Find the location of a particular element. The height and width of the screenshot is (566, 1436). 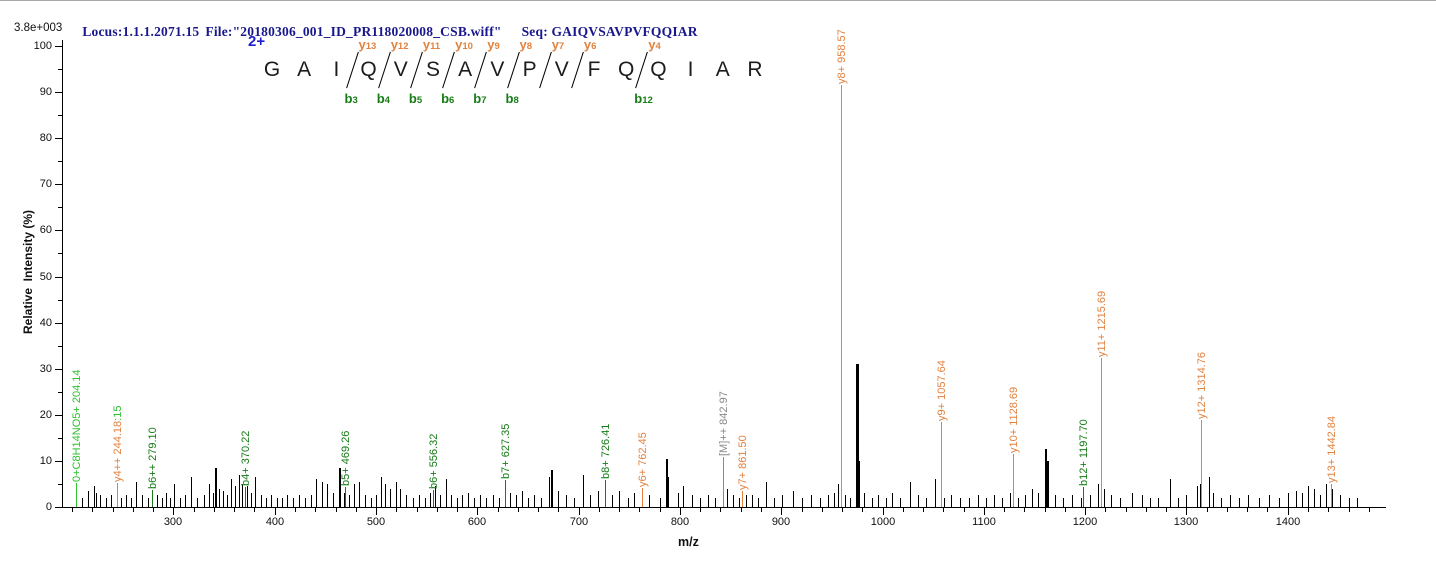

y-ion-number: 6 is located at coordinates (594, 46).